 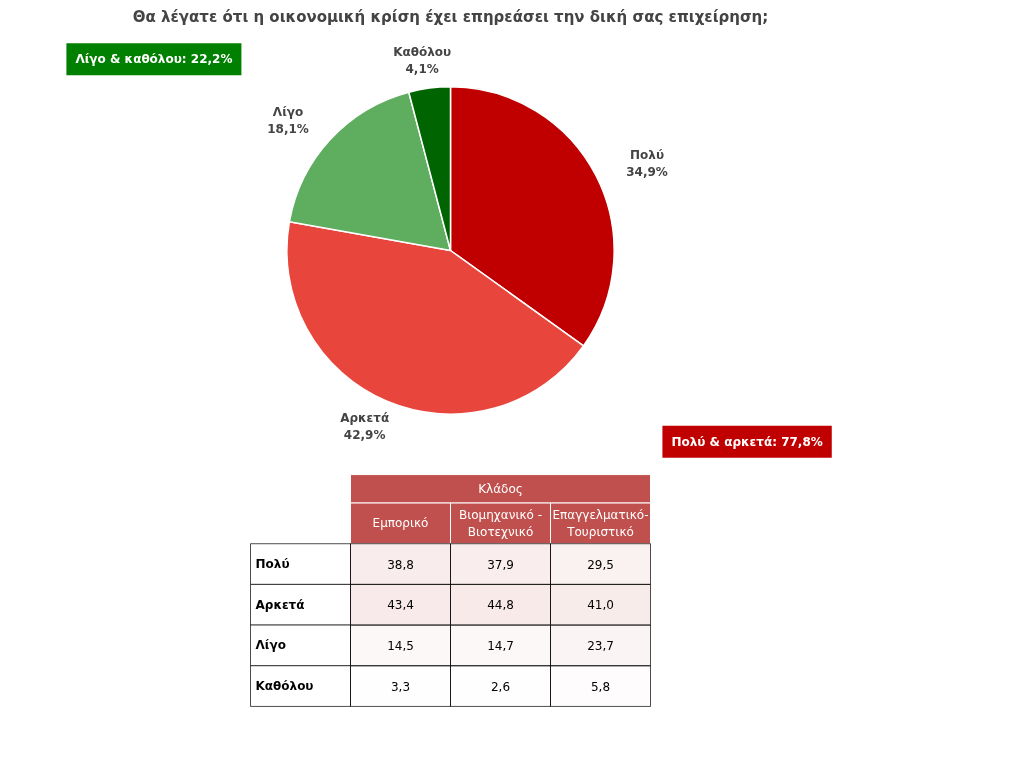 What do you see at coordinates (600, 645) in the screenshot?
I see `data-label: 23,7` at bounding box center [600, 645].